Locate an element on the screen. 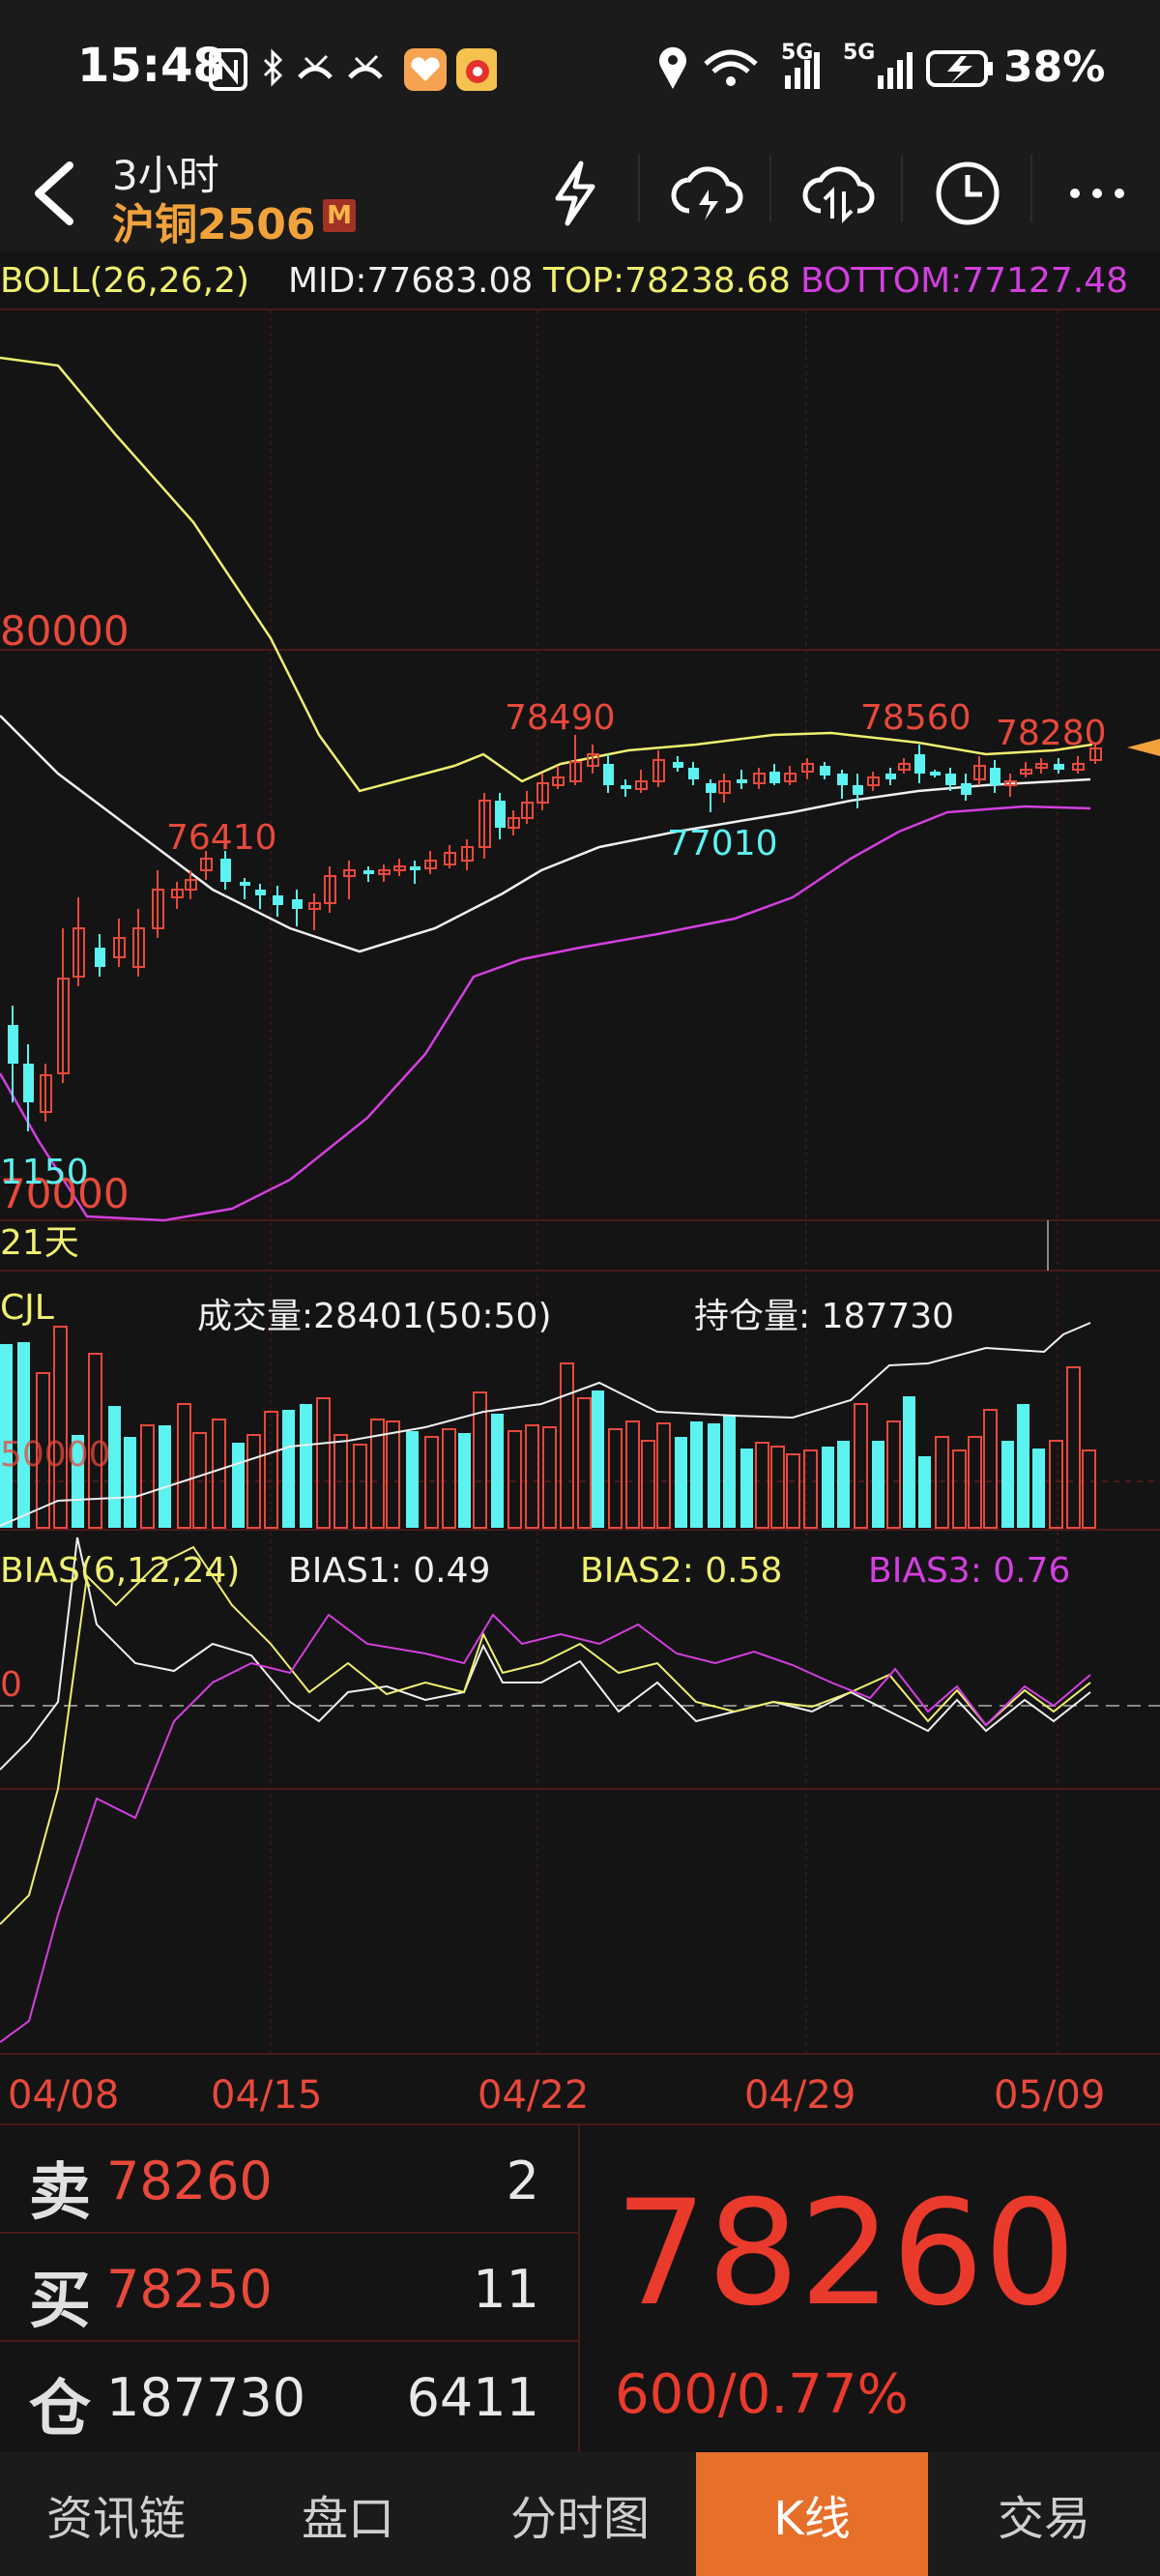 This screenshot has height=2576, width=1160. last-price: 78260 is located at coordinates (846, 2254).